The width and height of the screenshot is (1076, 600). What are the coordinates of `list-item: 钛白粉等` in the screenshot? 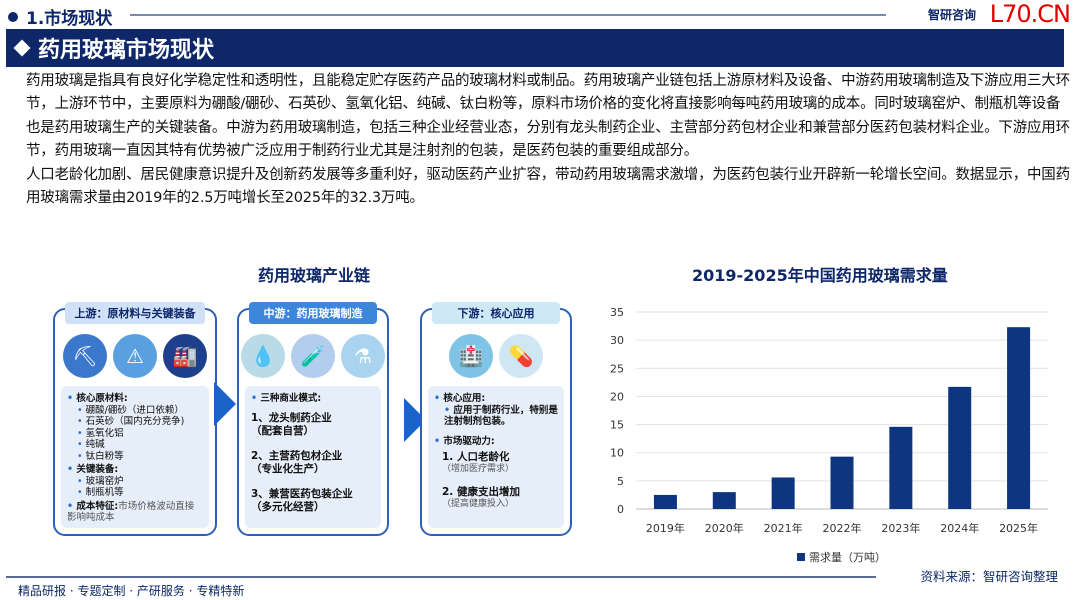 It's located at (135, 457).